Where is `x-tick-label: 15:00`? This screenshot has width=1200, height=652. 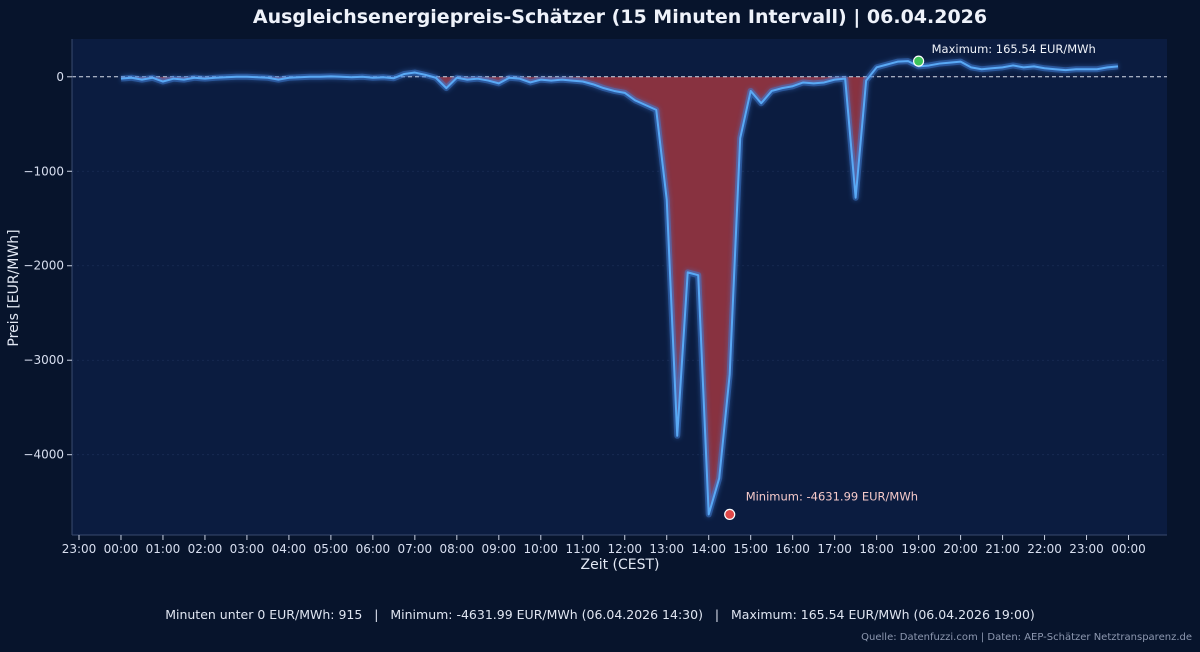 x-tick-label: 15:00 is located at coordinates (750, 549).